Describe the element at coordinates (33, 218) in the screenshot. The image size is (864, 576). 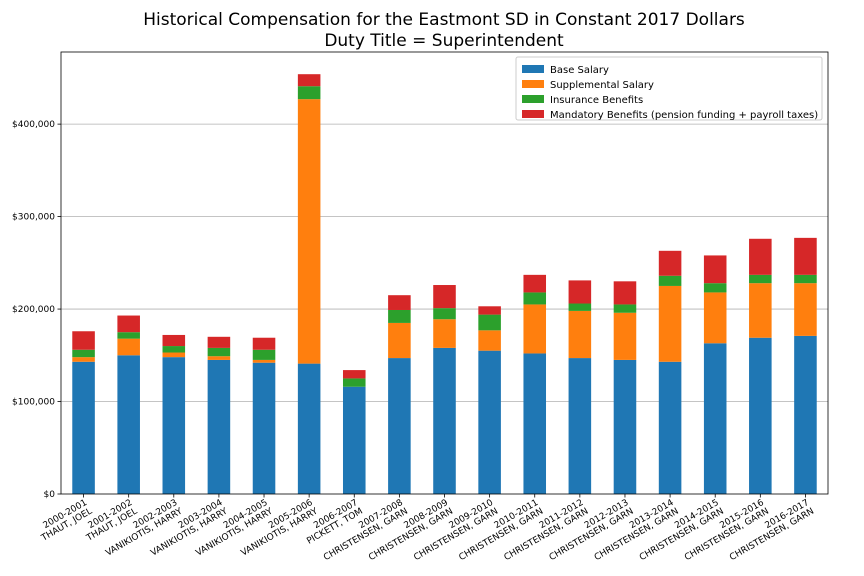
I see `y-tick-label: $300,000` at that location.